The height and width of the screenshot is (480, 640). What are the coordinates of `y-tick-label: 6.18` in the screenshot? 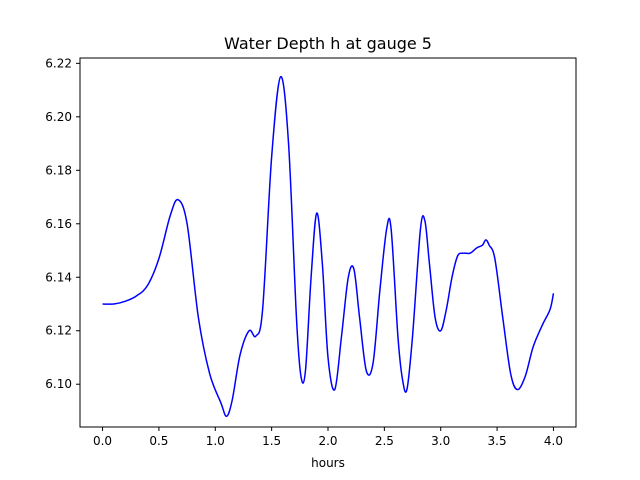 It's located at (58, 170).